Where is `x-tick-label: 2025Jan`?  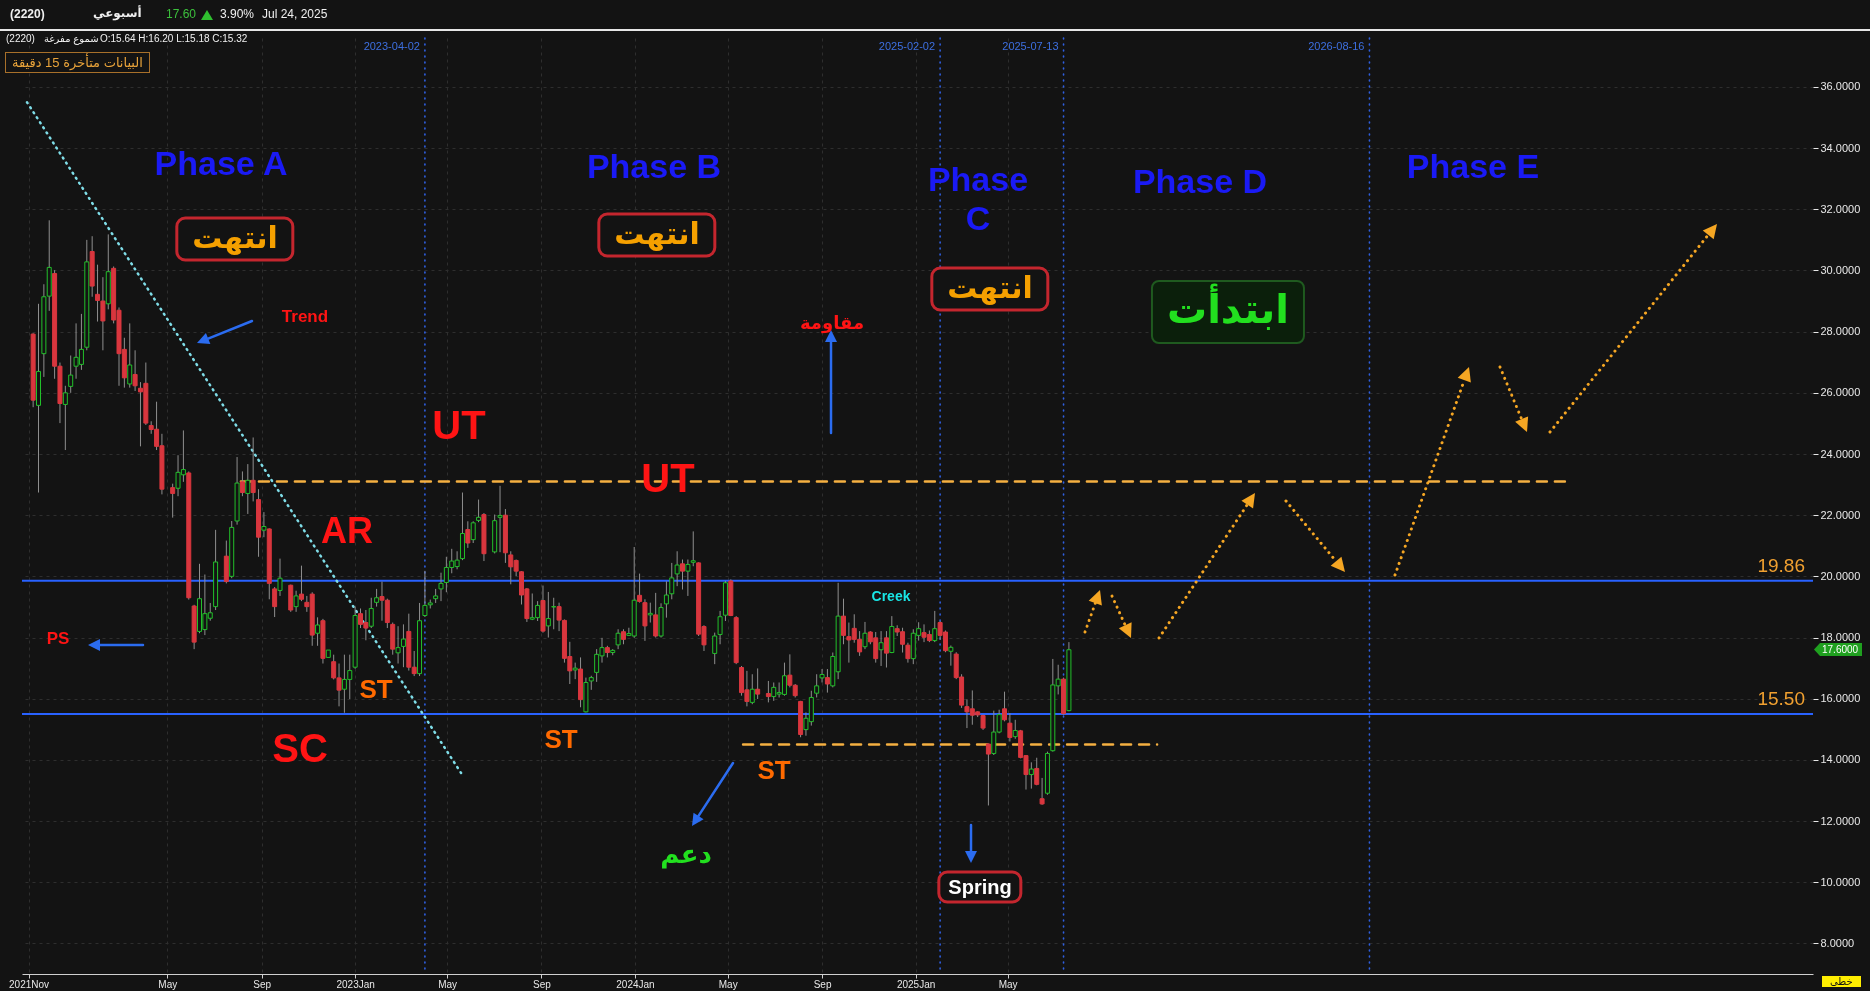 x-tick-label: 2025Jan is located at coordinates (916, 984).